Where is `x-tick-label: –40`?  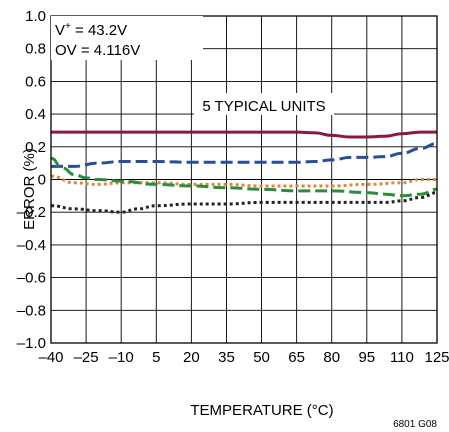
x-tick-label: –40 is located at coordinates (50, 357).